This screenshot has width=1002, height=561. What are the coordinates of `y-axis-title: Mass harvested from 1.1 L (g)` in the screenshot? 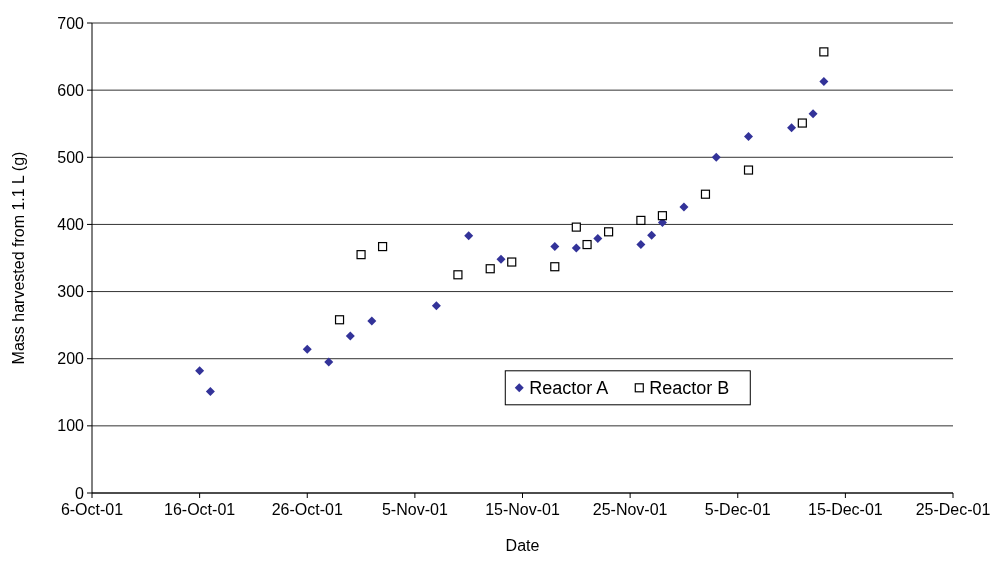 It's located at (18, 258).